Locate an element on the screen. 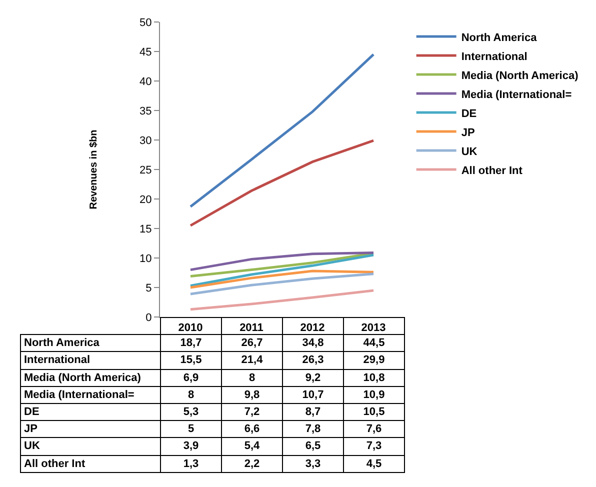  legend-label: UK is located at coordinates (469, 152).